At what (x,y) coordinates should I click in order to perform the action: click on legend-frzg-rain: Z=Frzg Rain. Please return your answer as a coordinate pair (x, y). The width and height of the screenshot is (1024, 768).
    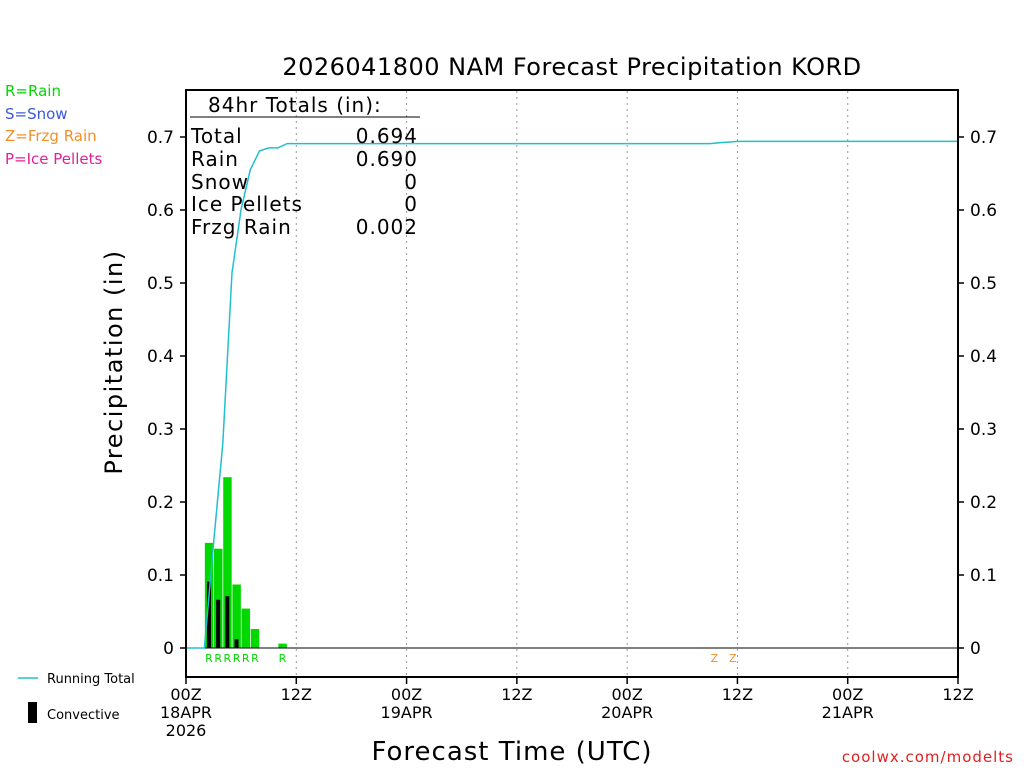
    Looking at the image, I should click on (51, 136).